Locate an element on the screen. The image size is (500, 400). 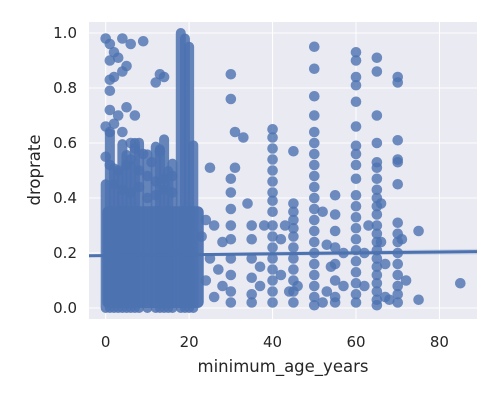
regression-line is located at coordinates (283, 253).